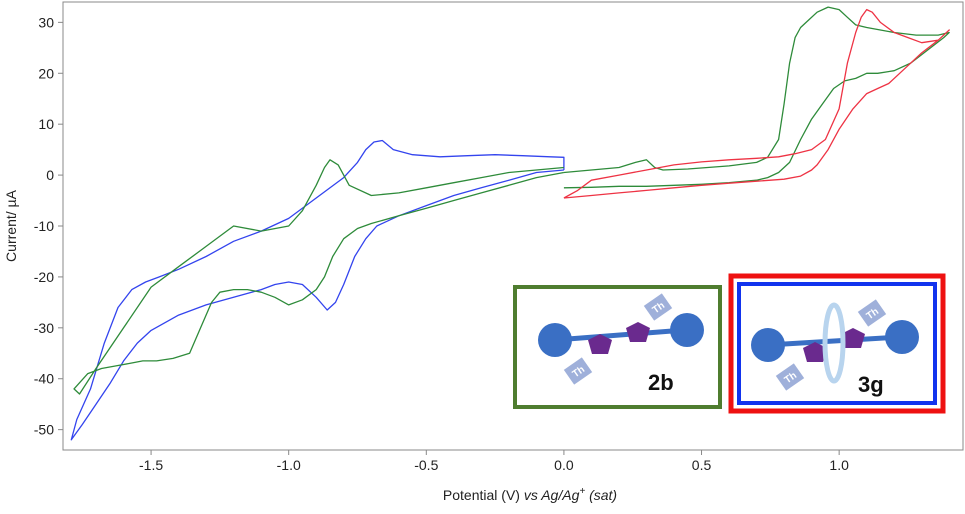 The width and height of the screenshot is (965, 514). What do you see at coordinates (494, 461) in the screenshot?
I see `x-ticks: -1.5 -1.0 -0.5 0.0 0.5 1.0` at bounding box center [494, 461].